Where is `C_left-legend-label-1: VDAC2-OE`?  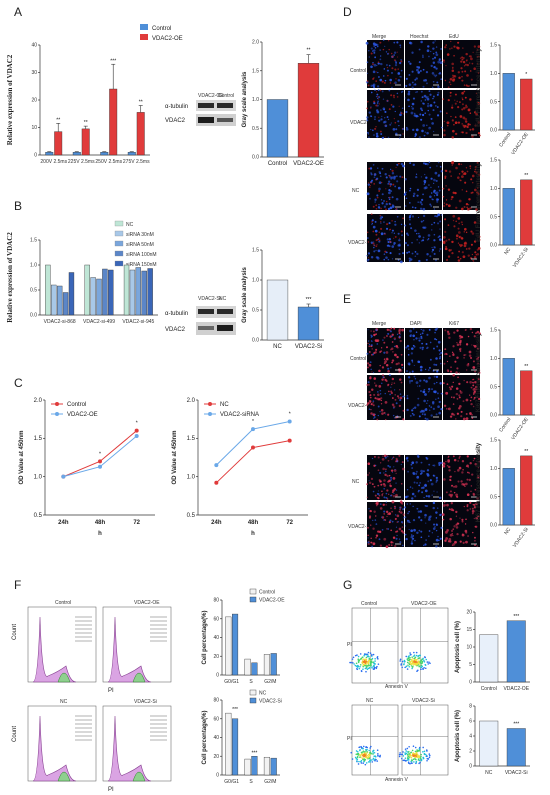
C_left-legend-label-1: VDAC2-OE is located at coordinates (82, 415).